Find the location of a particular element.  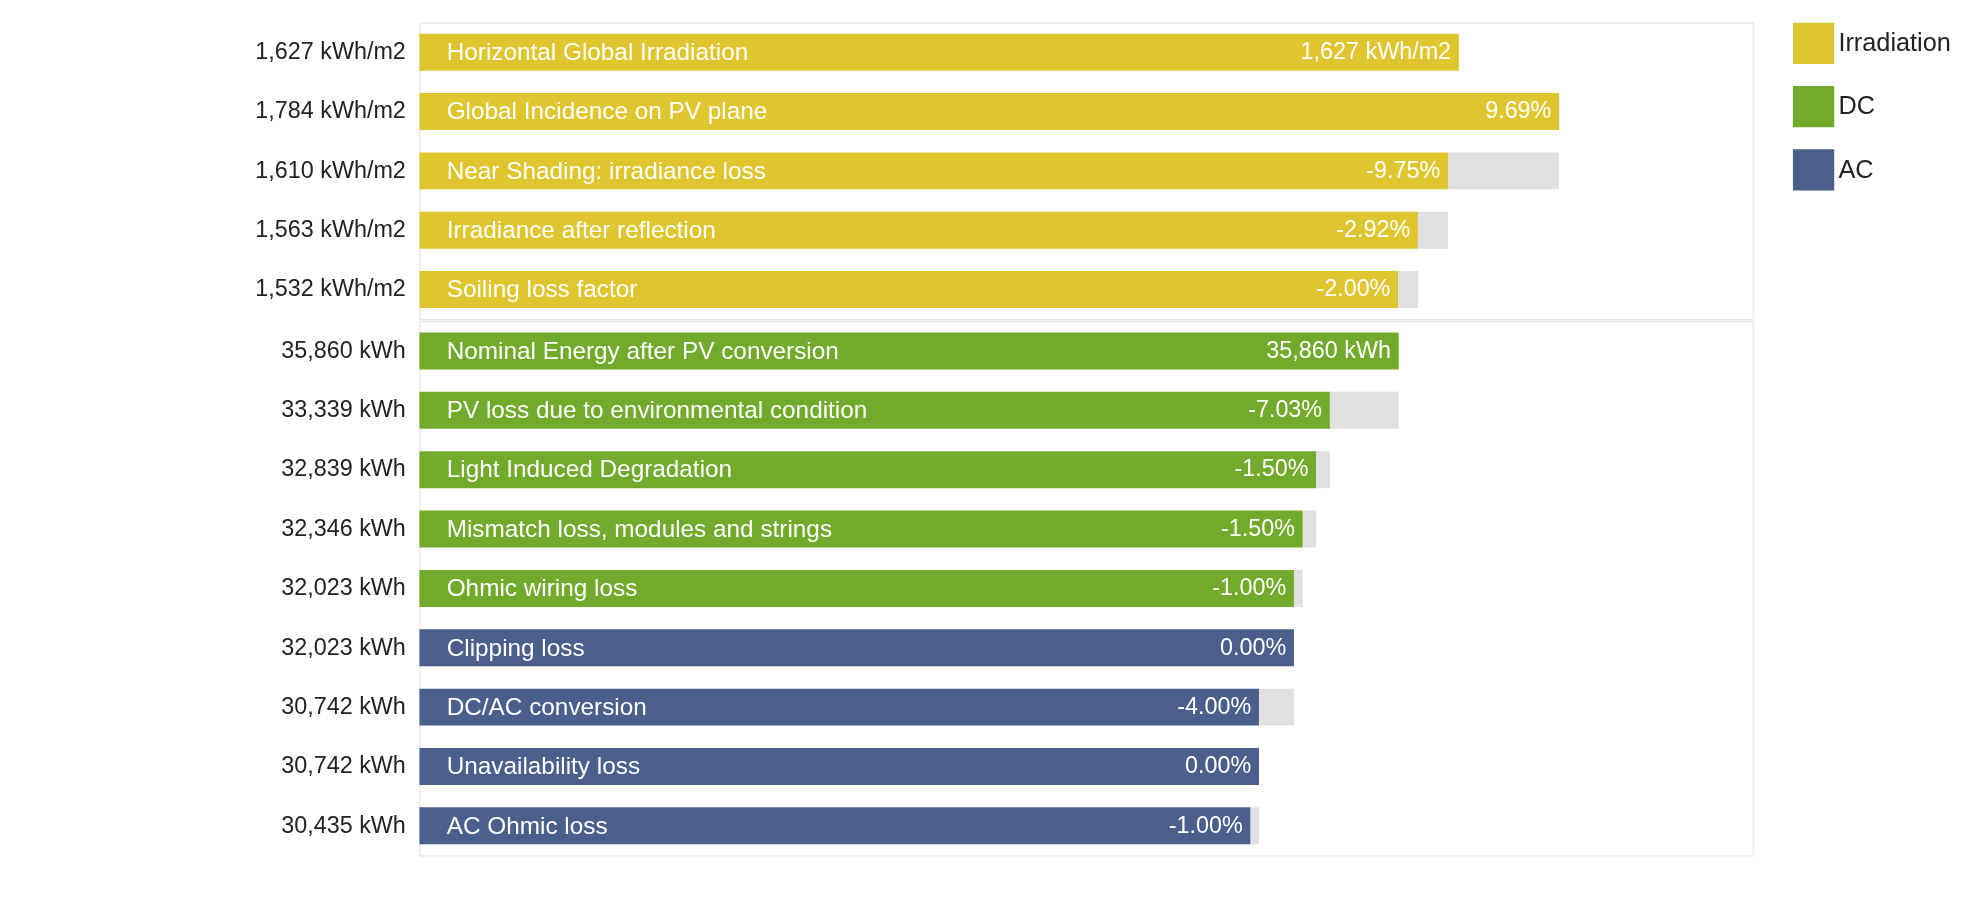

category-label: Soiling loss factor is located at coordinates (542, 289).